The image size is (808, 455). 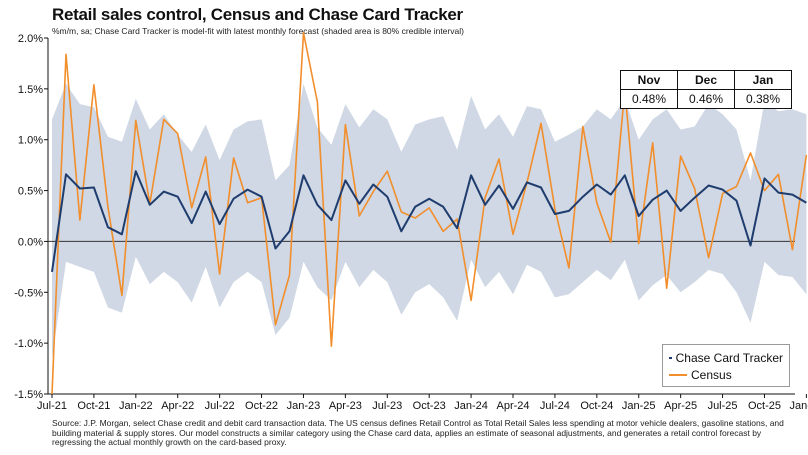 I want to click on x-tick-label: Oct-21, so click(x=93, y=406).